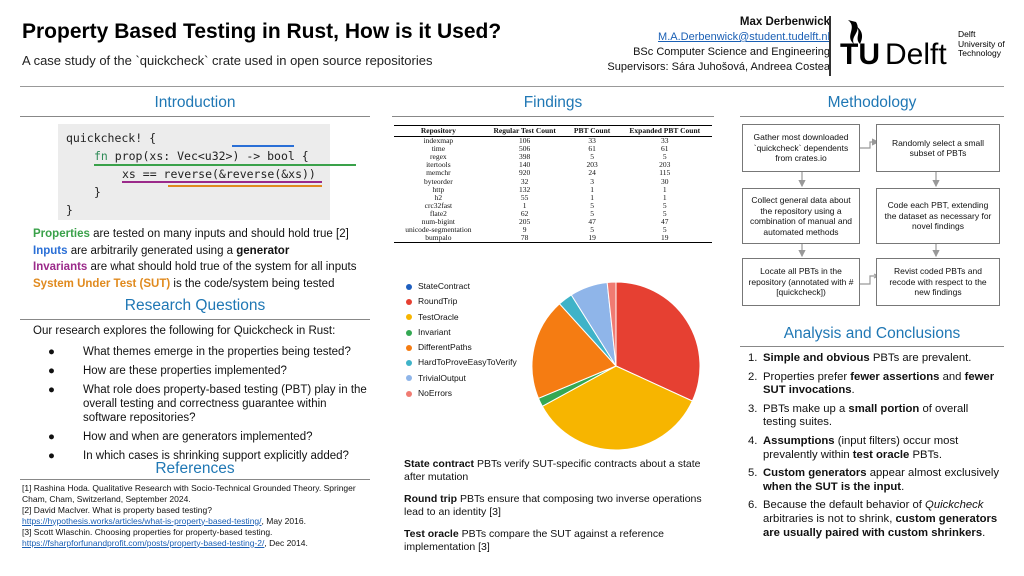 This screenshot has width=1024, height=576. Describe the element at coordinates (438, 141) in the screenshot. I see `table-cell: indexmap` at that location.